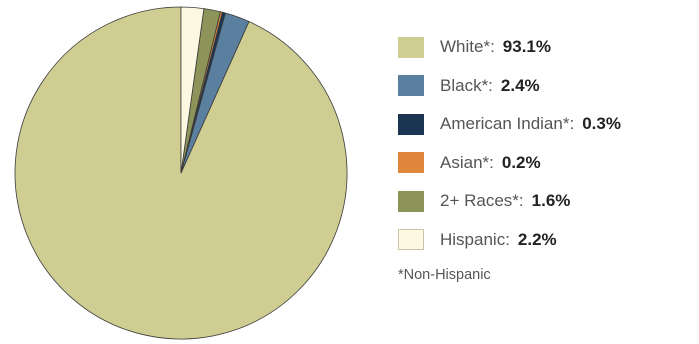  I want to click on legend-item: 2+ Races*: 1.6%, so click(547, 201).